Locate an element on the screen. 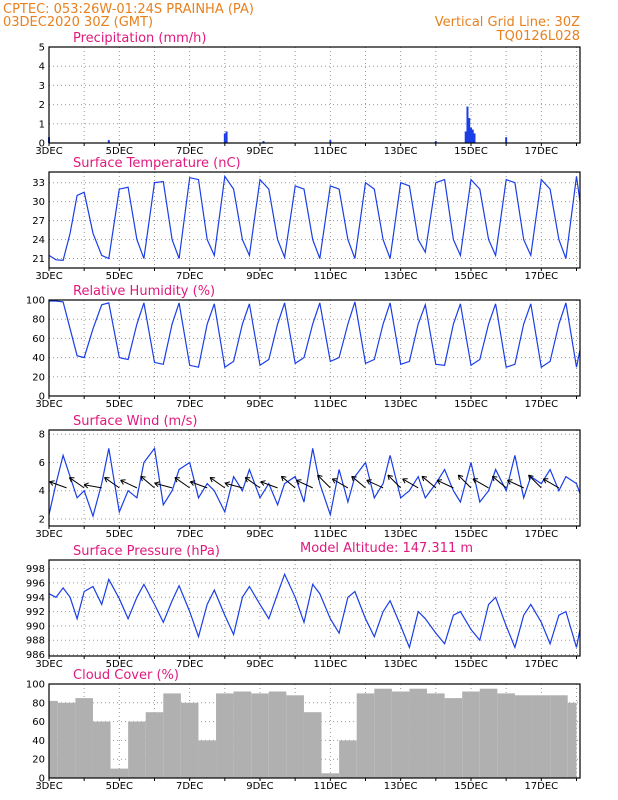 Image resolution: width=618 pixels, height=800 pixels. pressure-ytick-label: 986 is located at coordinates (35, 655).